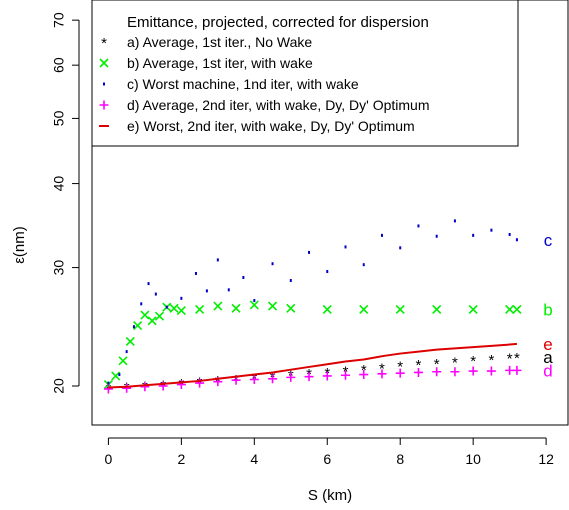 The width and height of the screenshot is (569, 510). I want to click on y-tick-label: 60, so click(59, 65).